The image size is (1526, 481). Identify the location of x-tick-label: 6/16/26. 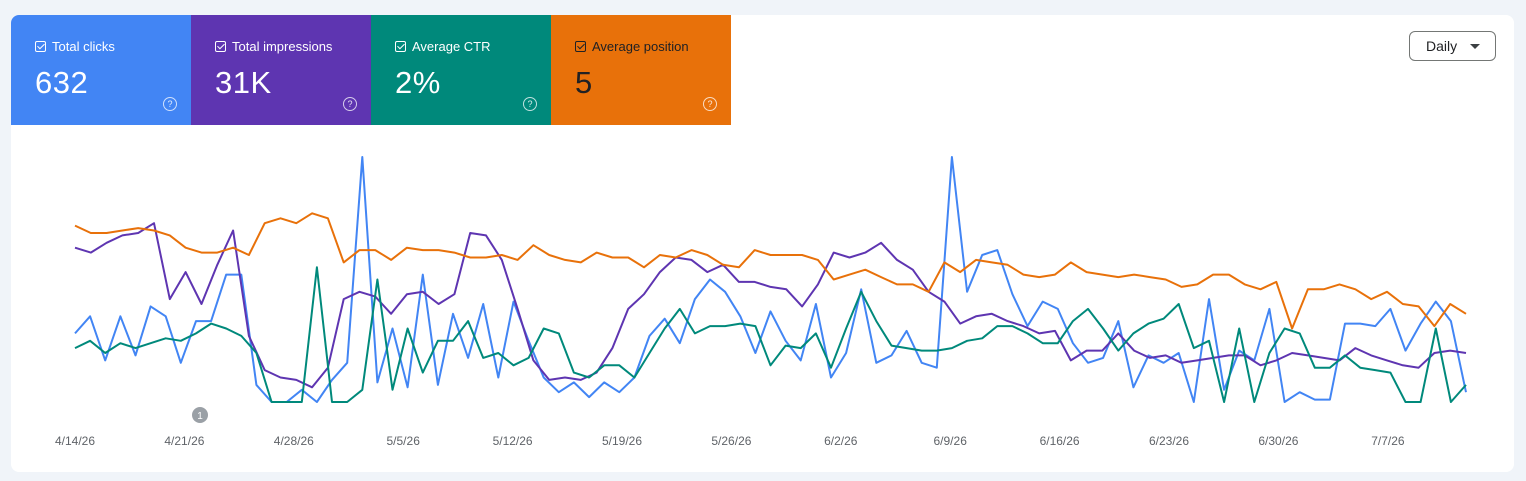
(1060, 441).